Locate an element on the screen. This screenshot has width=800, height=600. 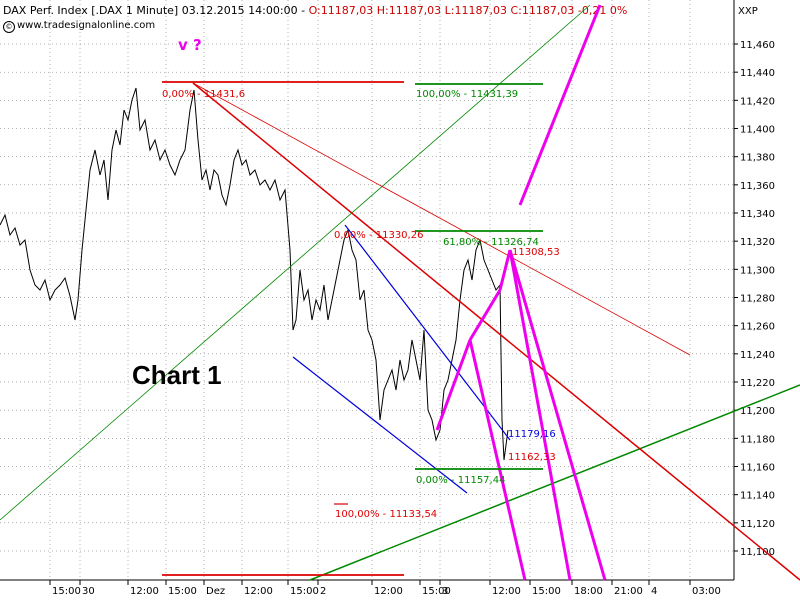
x-tick-label: 3 is located at coordinates (445, 591).